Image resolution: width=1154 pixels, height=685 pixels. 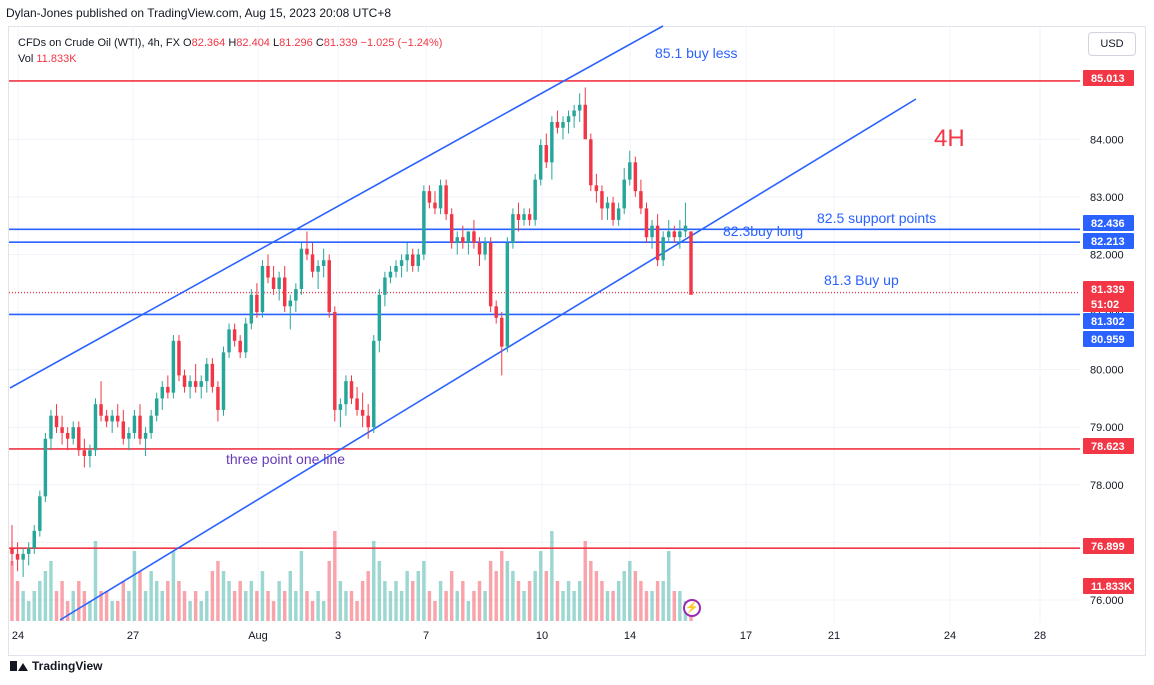 What do you see at coordinates (1107, 428) in the screenshot?
I see `y-tick-label: 79.000` at bounding box center [1107, 428].